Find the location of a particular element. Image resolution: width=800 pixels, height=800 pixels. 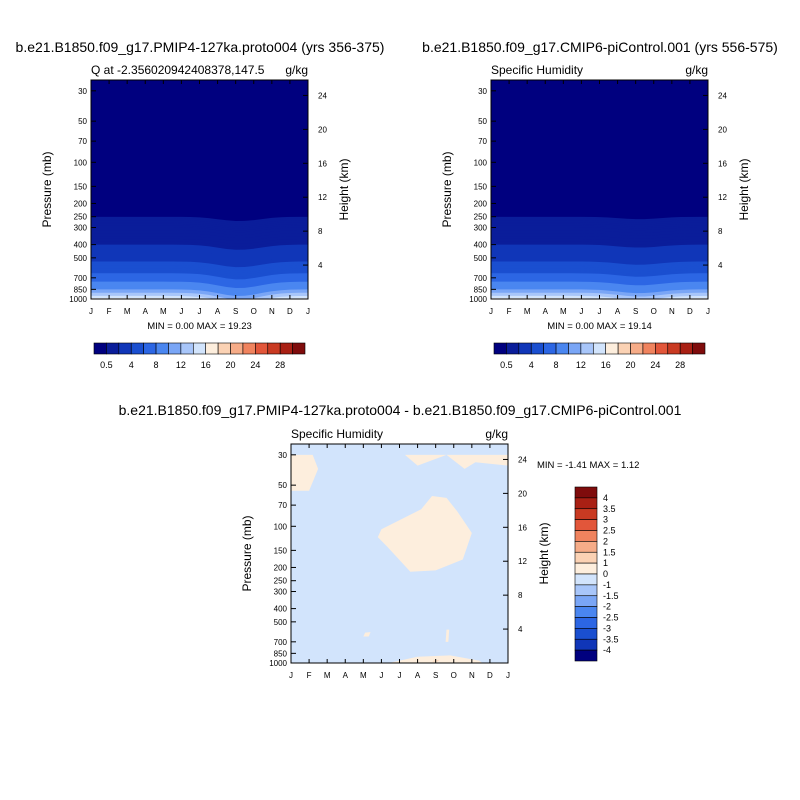

colorbar-label: -2.5 is located at coordinates (611, 618).